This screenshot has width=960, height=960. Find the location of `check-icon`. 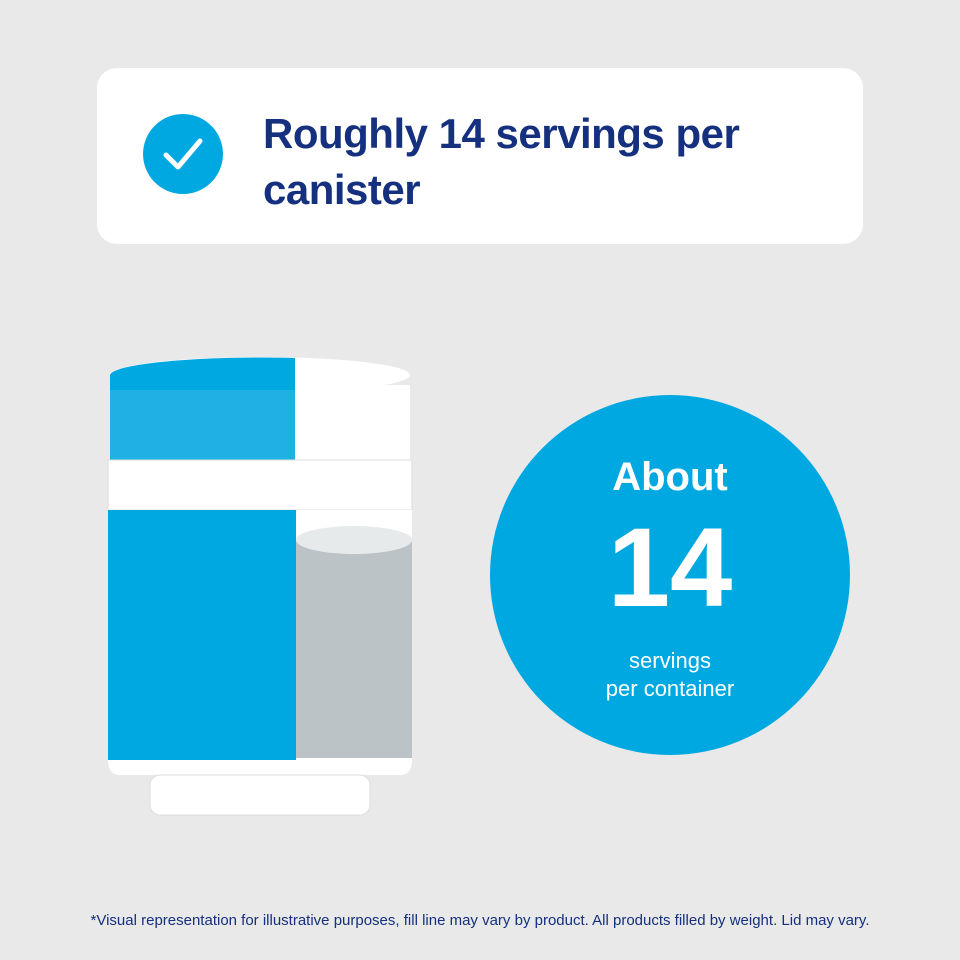

check-icon is located at coordinates (183, 154).